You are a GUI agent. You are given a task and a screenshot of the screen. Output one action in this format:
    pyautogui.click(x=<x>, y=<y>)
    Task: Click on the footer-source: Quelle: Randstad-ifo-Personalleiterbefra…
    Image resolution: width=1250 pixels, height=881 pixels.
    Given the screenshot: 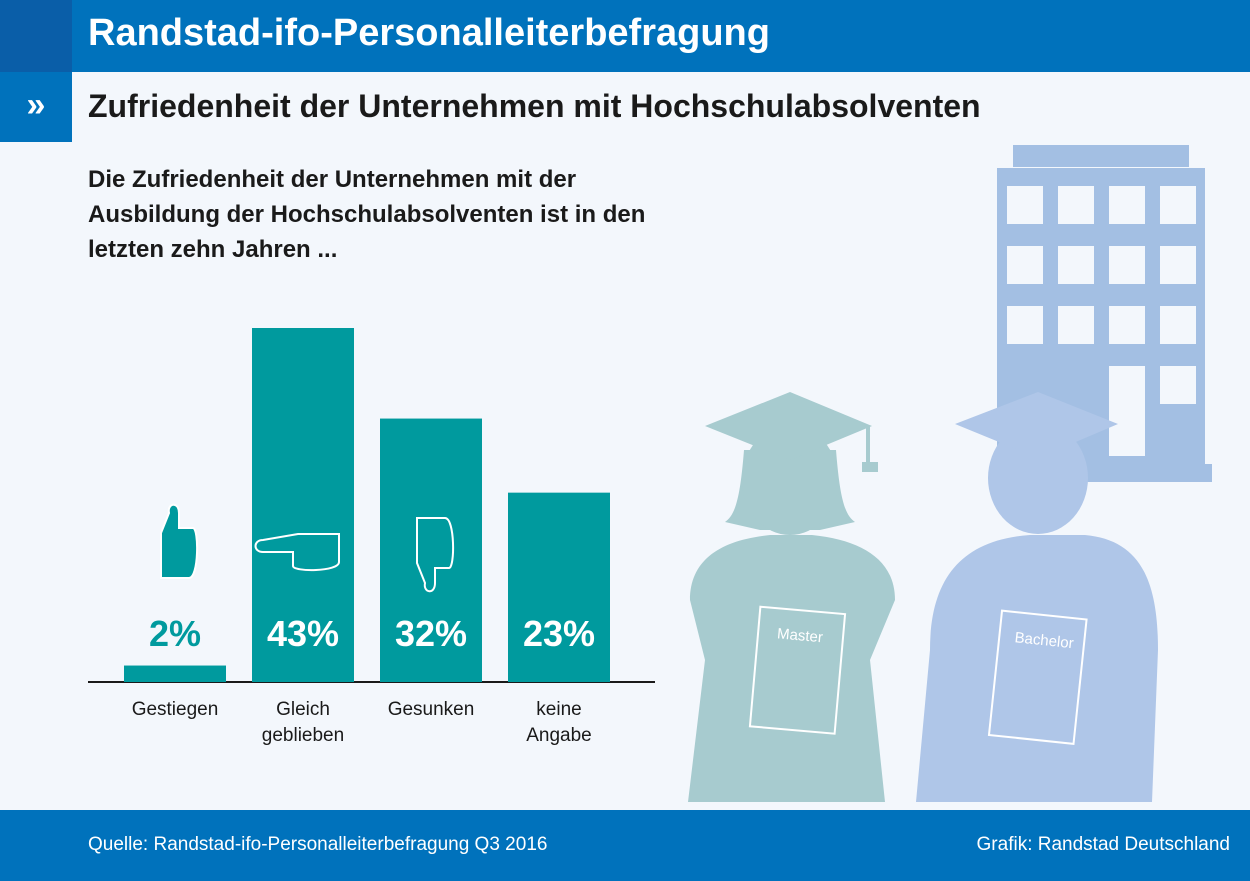 What is the action you would take?
    pyautogui.click(x=318, y=844)
    